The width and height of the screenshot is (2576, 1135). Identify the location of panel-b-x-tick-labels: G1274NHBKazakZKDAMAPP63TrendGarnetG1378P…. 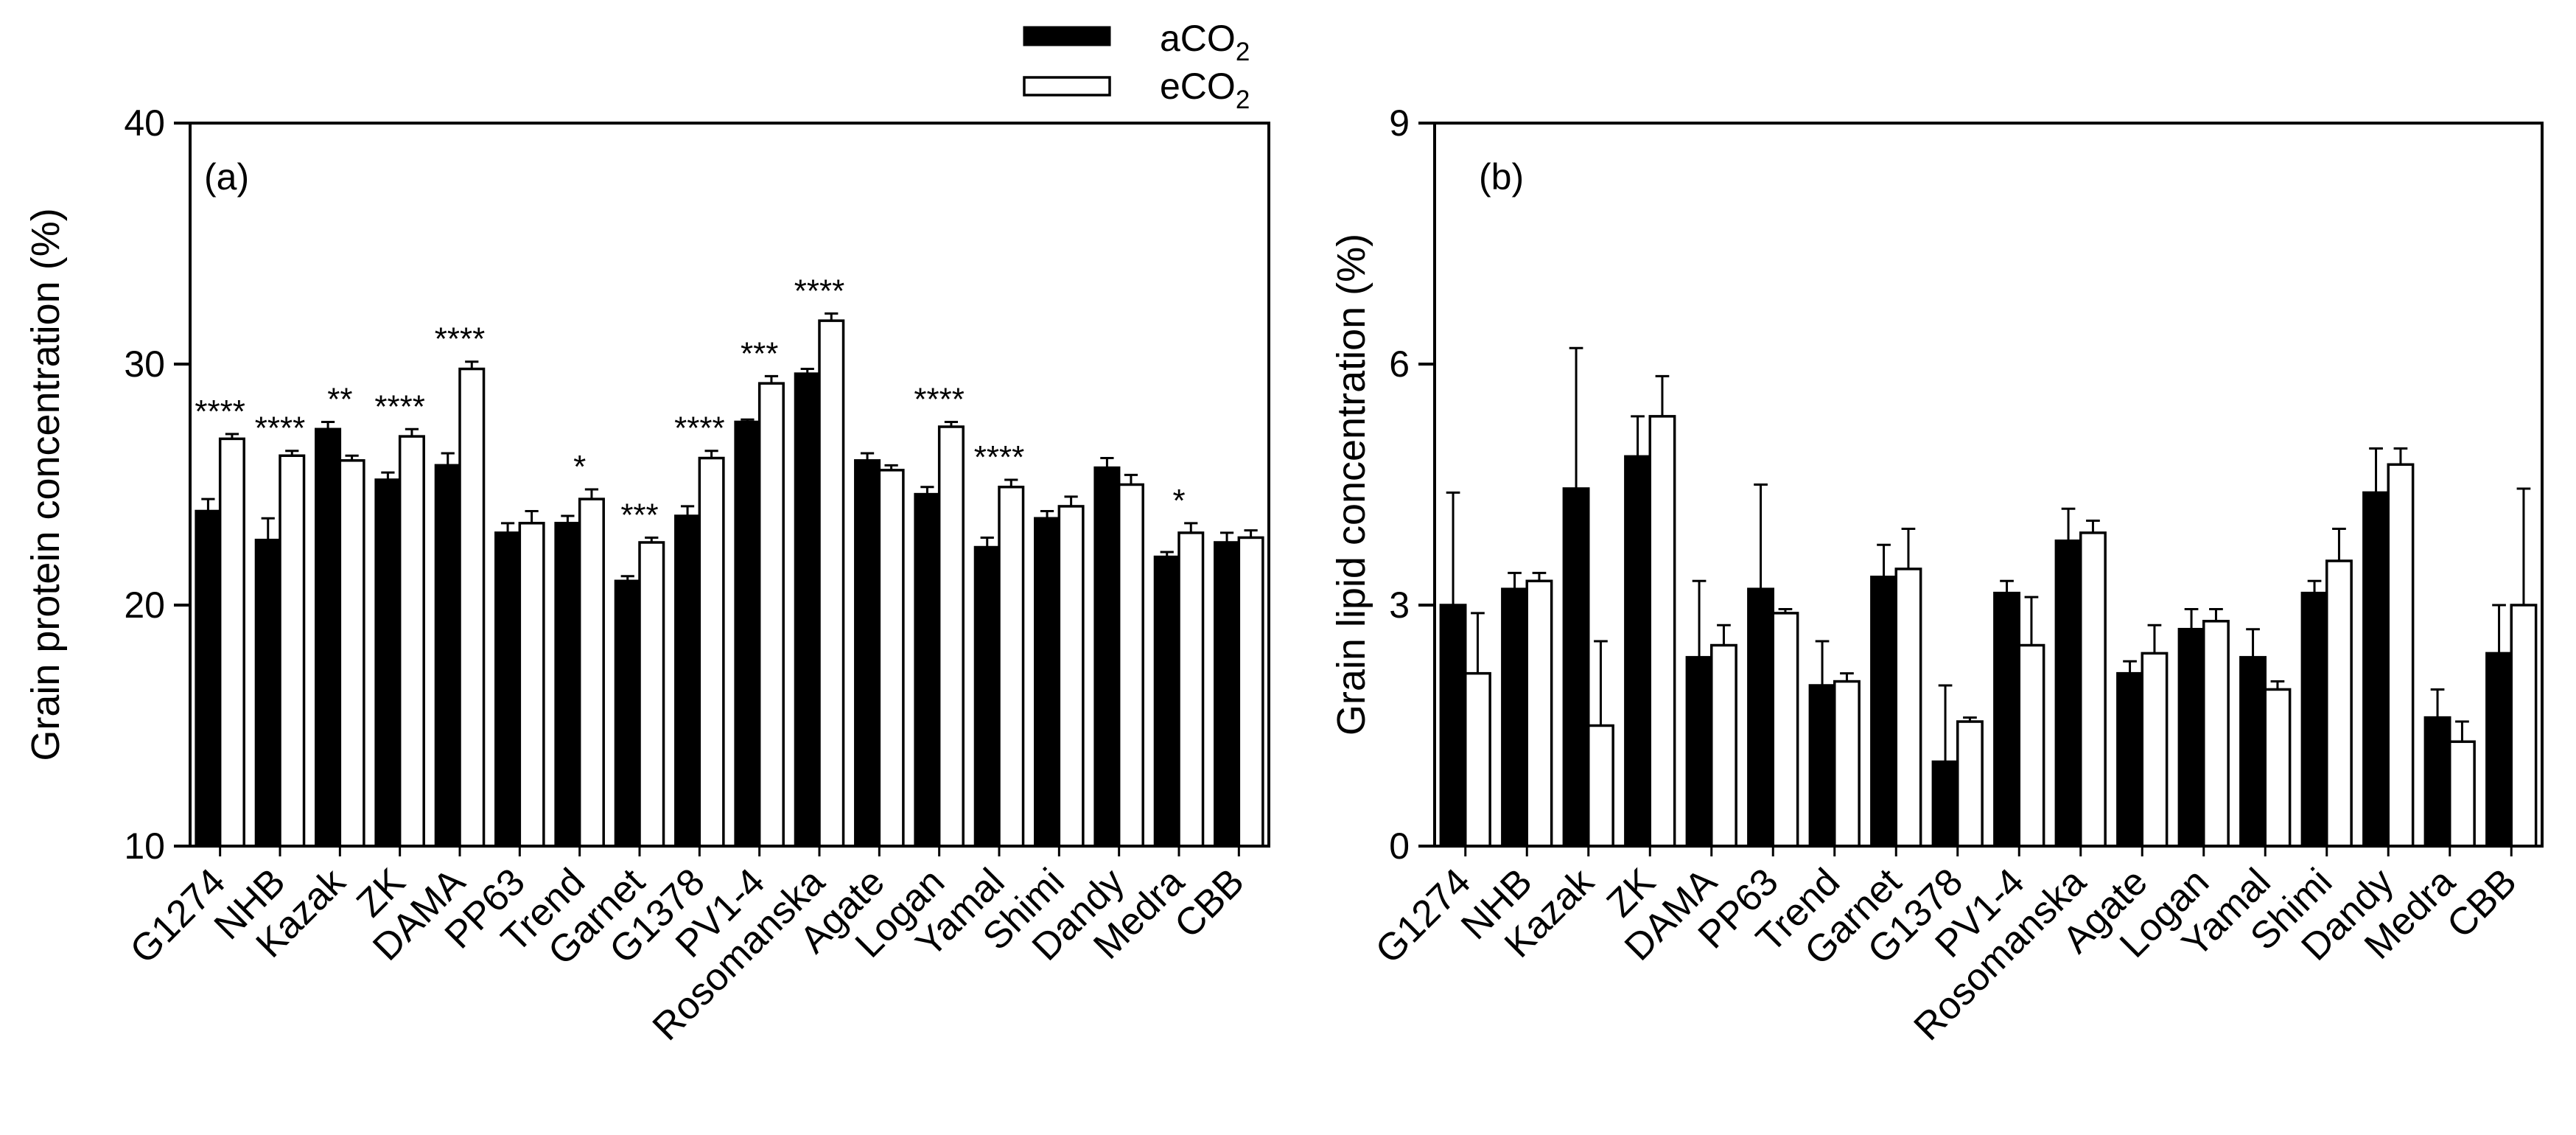
(1946, 947).